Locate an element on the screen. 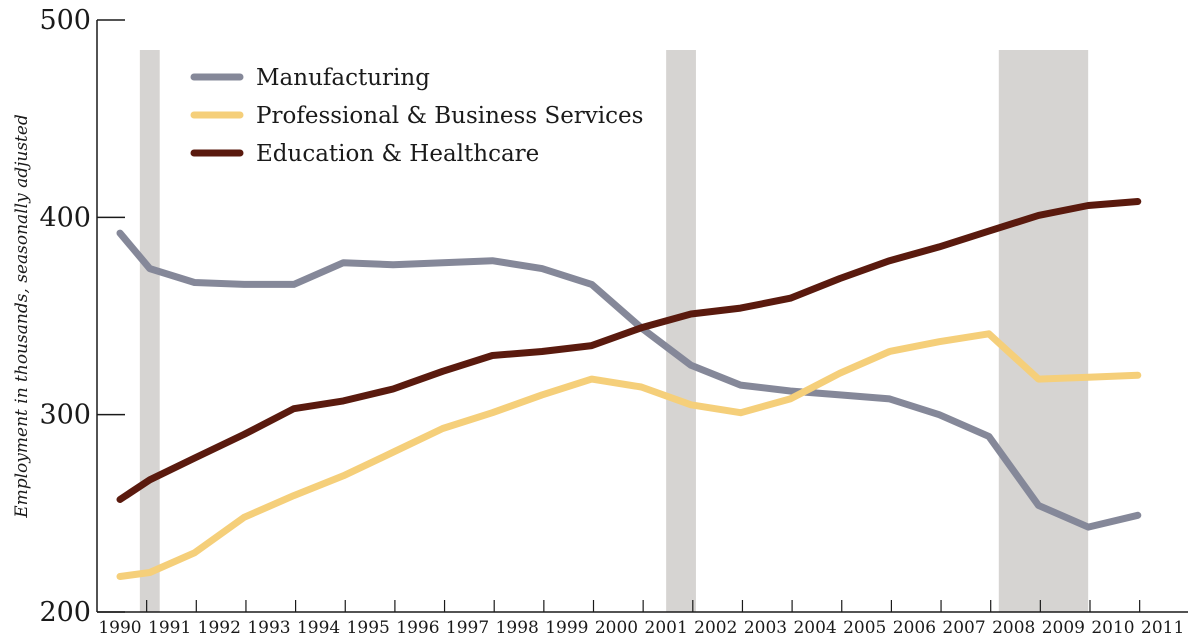 Image resolution: width=1192 pixels, height=636 pixels. x-tick-label-2005: 2005 is located at coordinates (864, 627).